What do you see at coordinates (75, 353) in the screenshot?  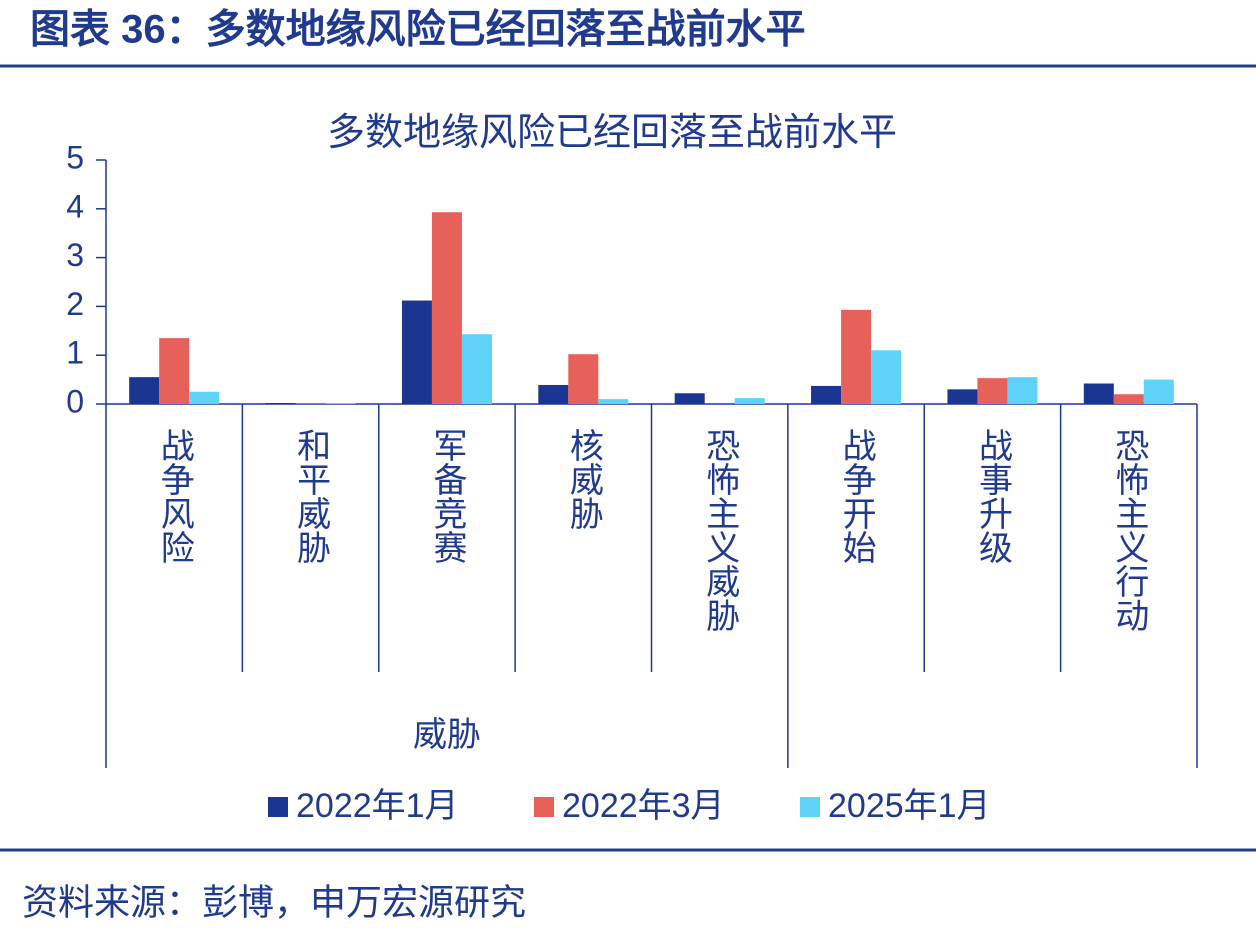 I see `y-tick-label: 1` at bounding box center [75, 353].